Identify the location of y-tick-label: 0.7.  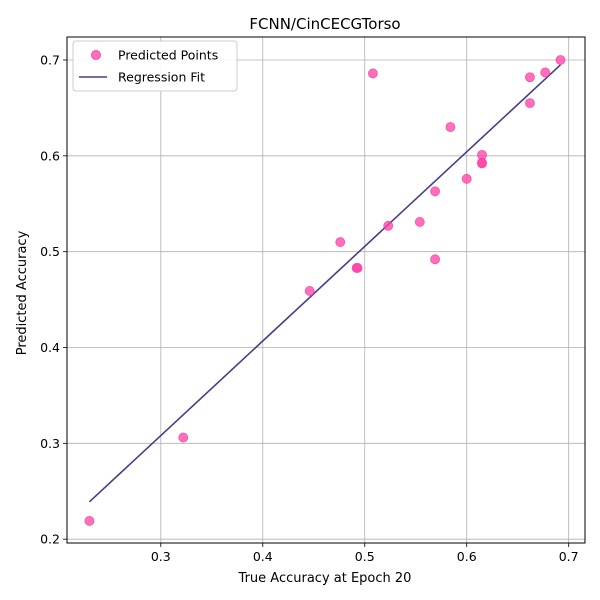
(50, 60).